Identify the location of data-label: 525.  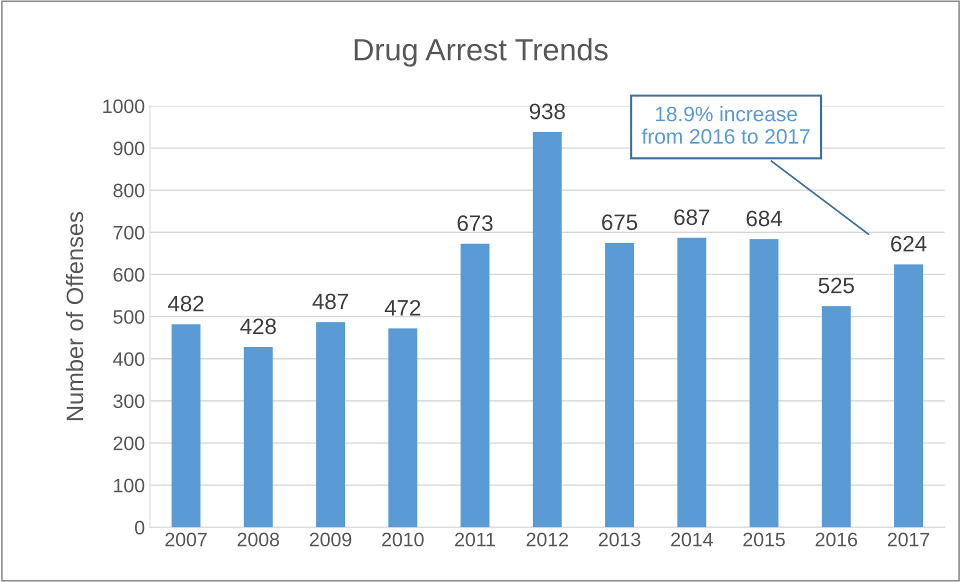
(836, 286).